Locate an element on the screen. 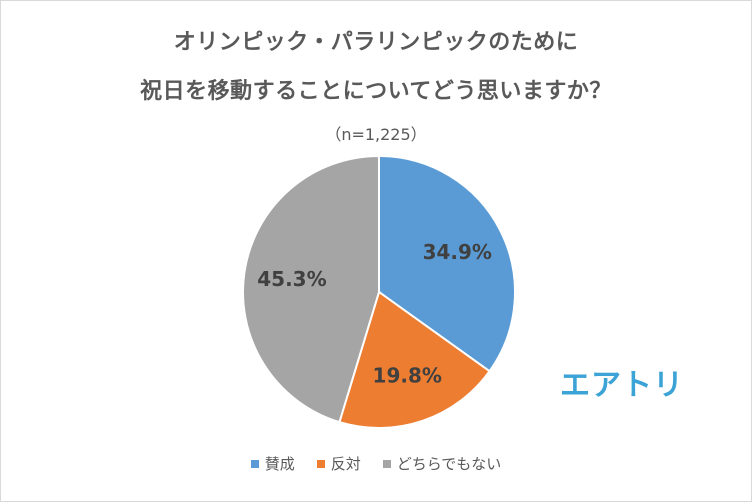  legend-item-1: 反対 is located at coordinates (338, 463).